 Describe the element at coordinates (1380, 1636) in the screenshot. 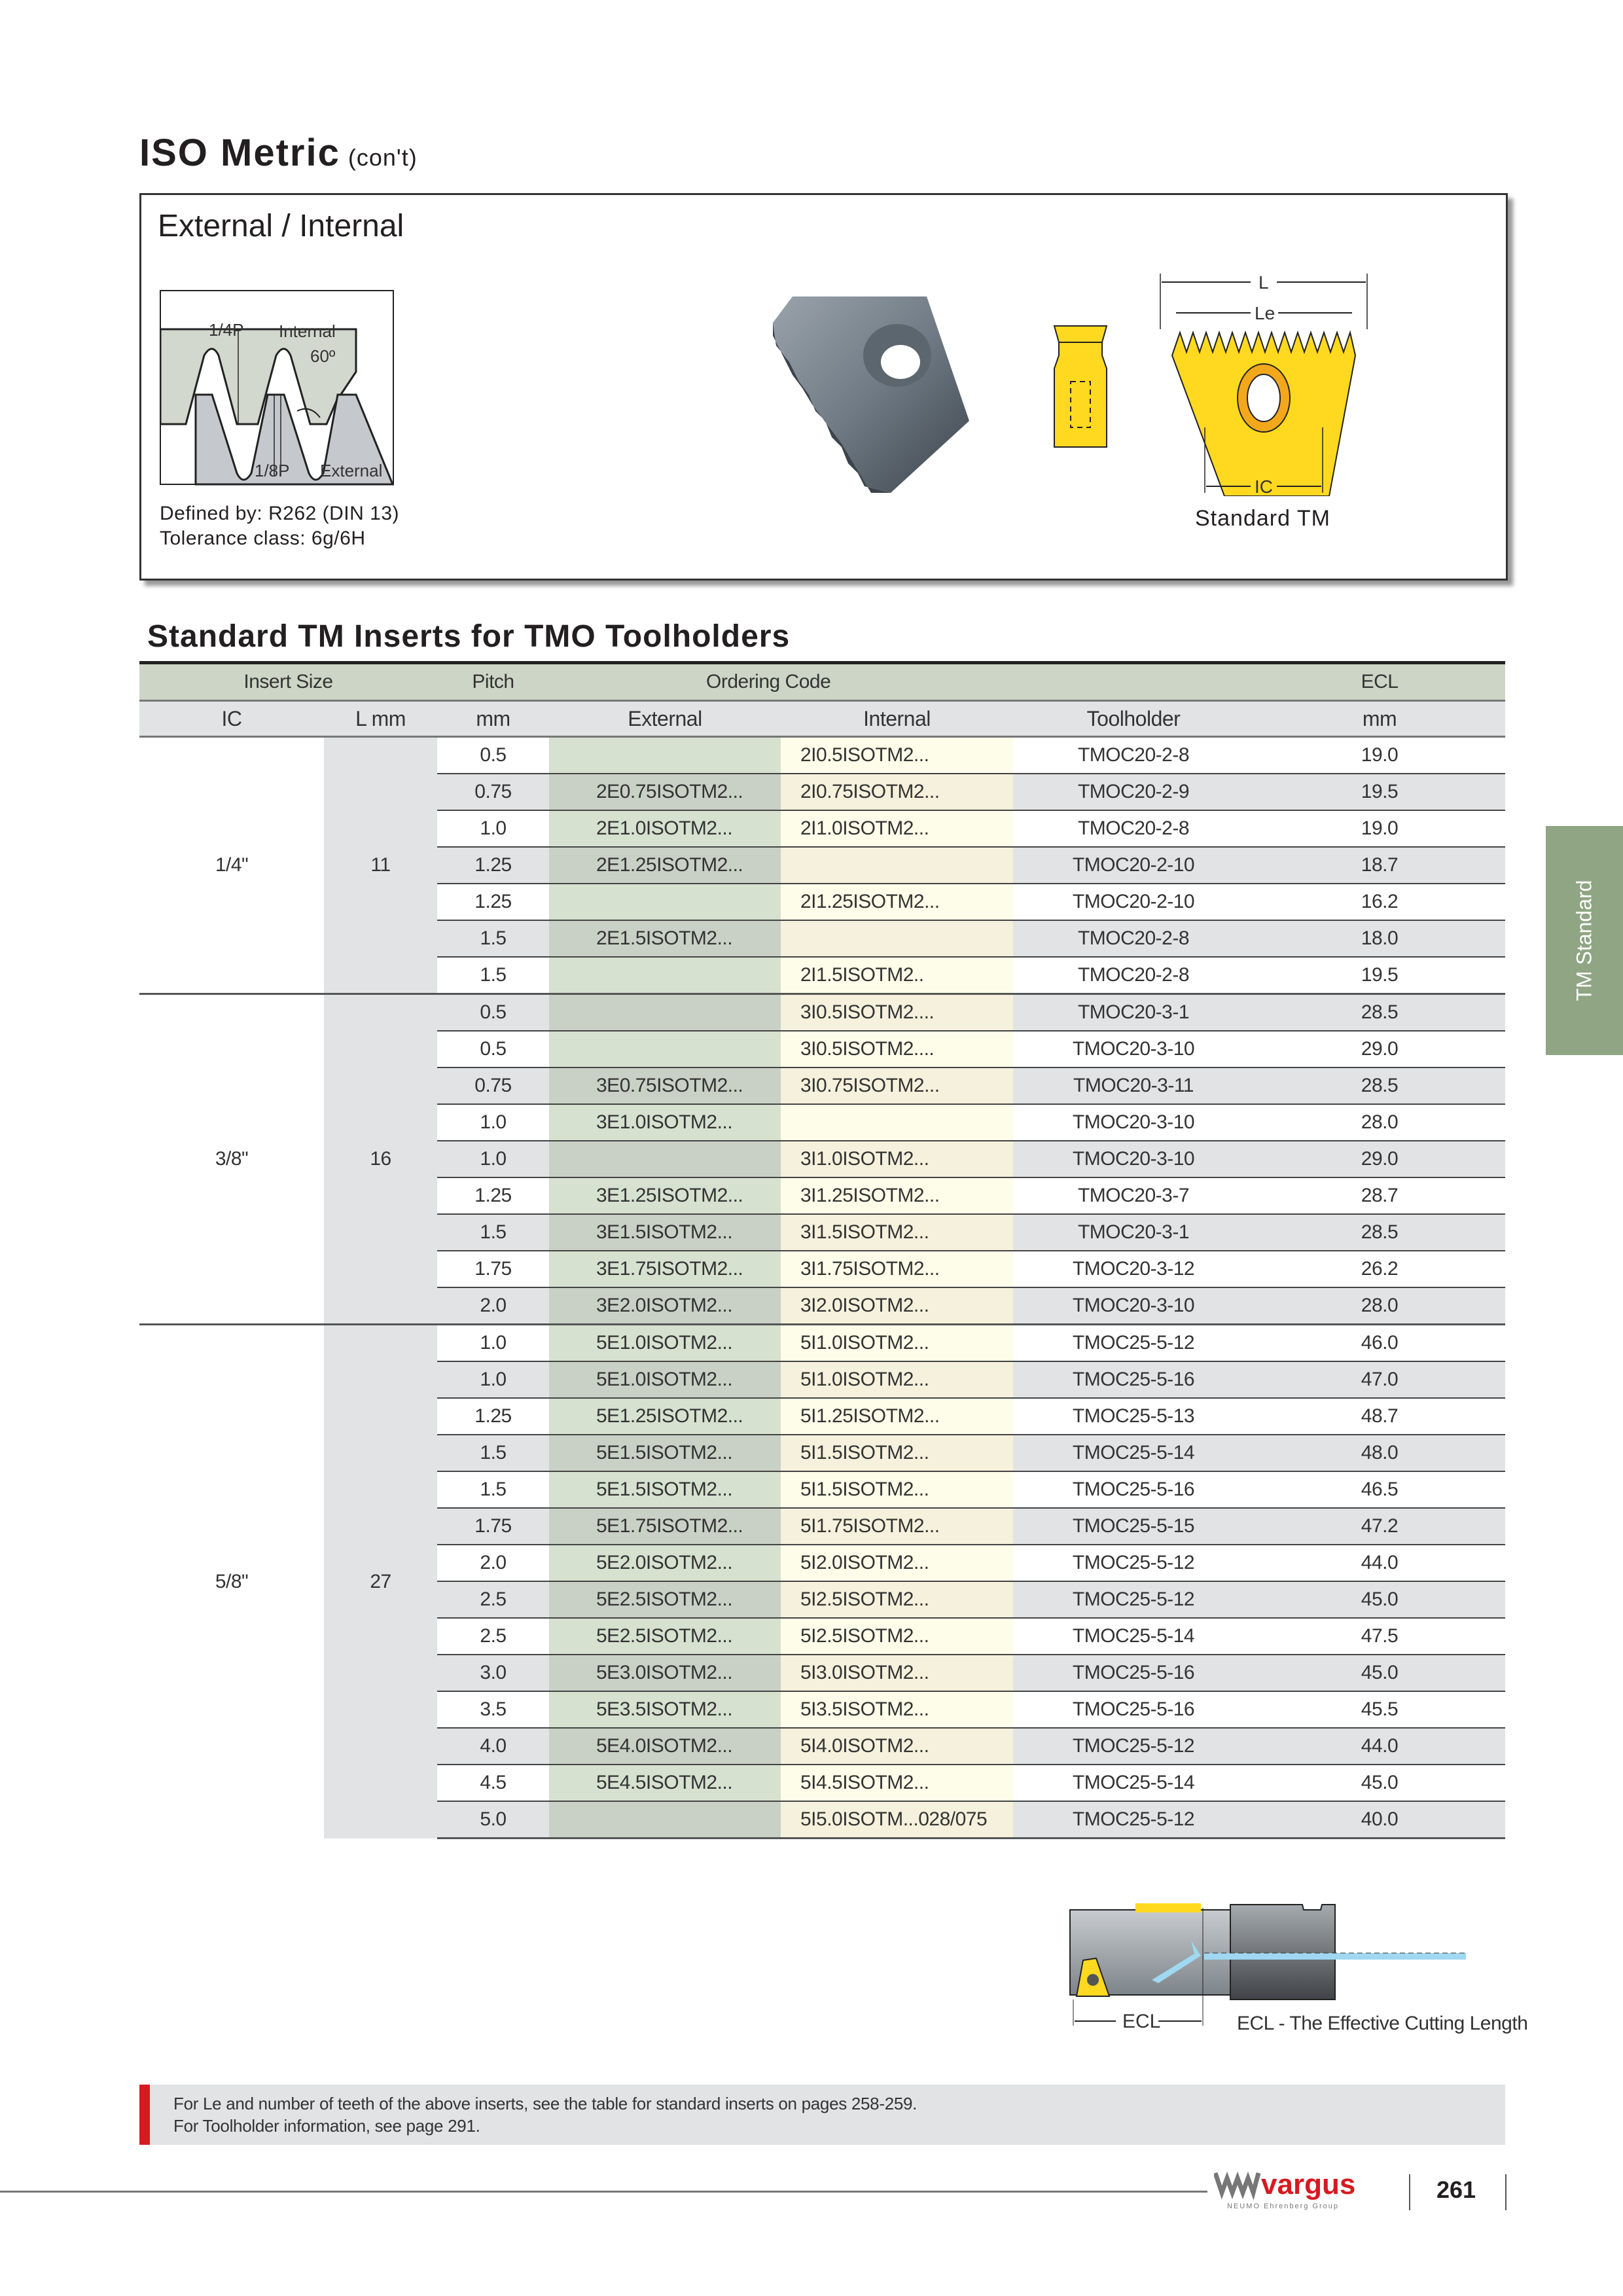

I see `cell-ecl: 47.5` at that location.